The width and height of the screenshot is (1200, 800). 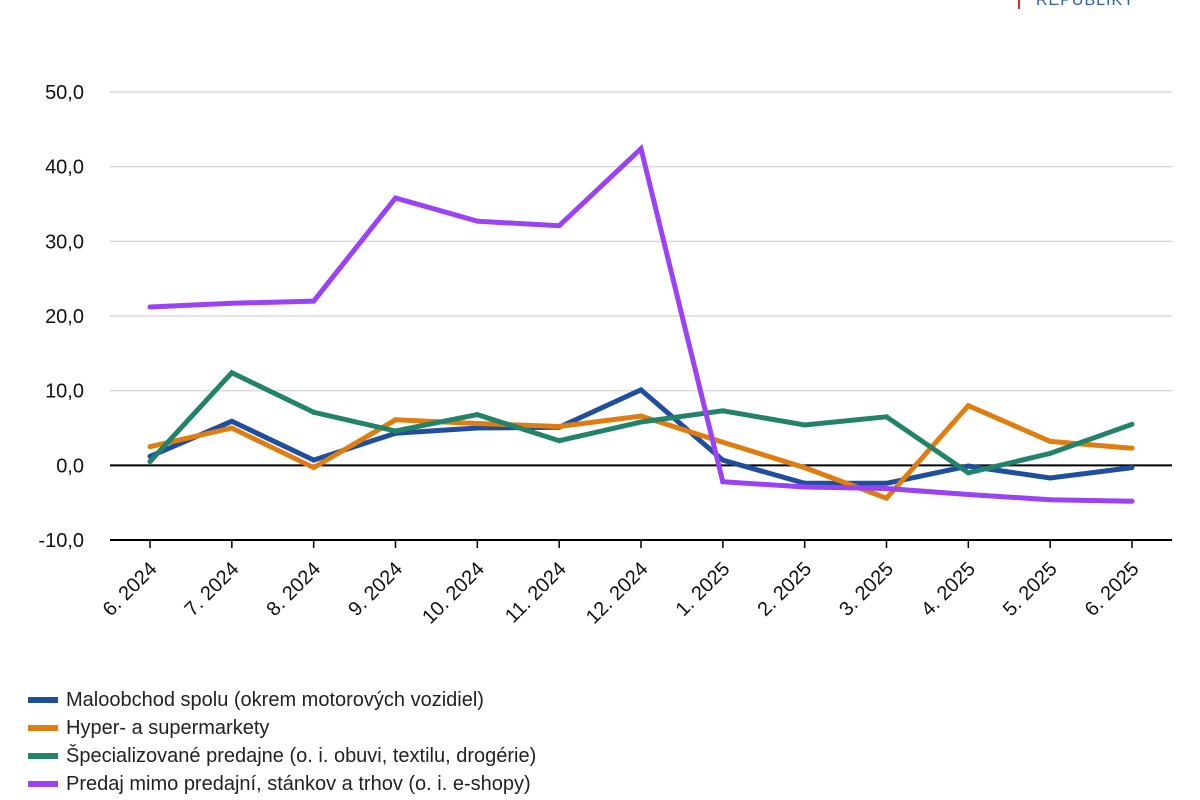 I want to click on x-tick-label: 11. 2024, so click(x=536, y=593).